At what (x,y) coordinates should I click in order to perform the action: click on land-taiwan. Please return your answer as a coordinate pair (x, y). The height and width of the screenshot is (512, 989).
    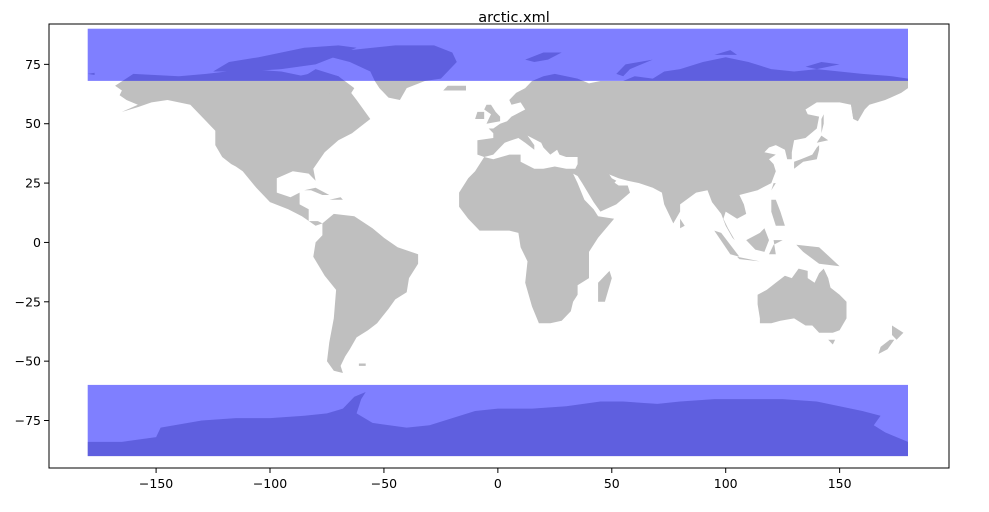
    Looking at the image, I should click on (773, 187).